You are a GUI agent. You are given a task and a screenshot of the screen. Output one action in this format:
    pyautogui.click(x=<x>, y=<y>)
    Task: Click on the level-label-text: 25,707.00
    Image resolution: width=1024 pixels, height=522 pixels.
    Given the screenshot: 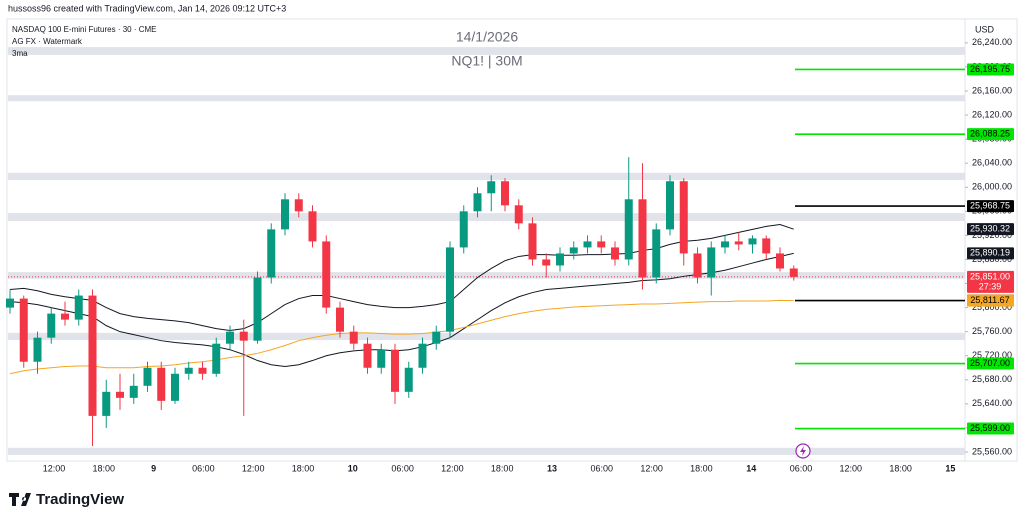 What is the action you would take?
    pyautogui.click(x=990, y=363)
    